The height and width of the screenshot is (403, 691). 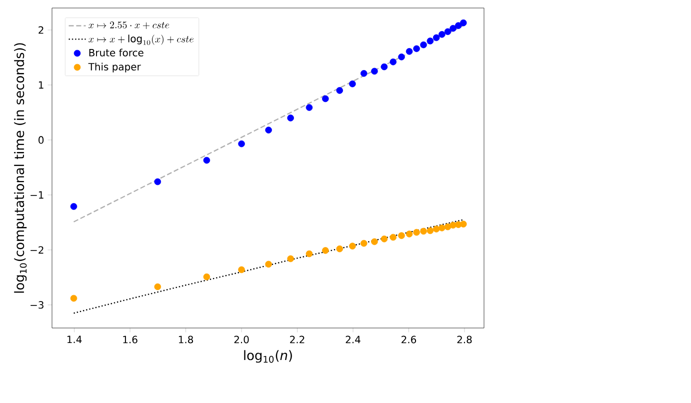 What do you see at coordinates (20, 168) in the screenshot?
I see `y-axis-title: log$_{10}$(computational time (in seconds))` at bounding box center [20, 168].